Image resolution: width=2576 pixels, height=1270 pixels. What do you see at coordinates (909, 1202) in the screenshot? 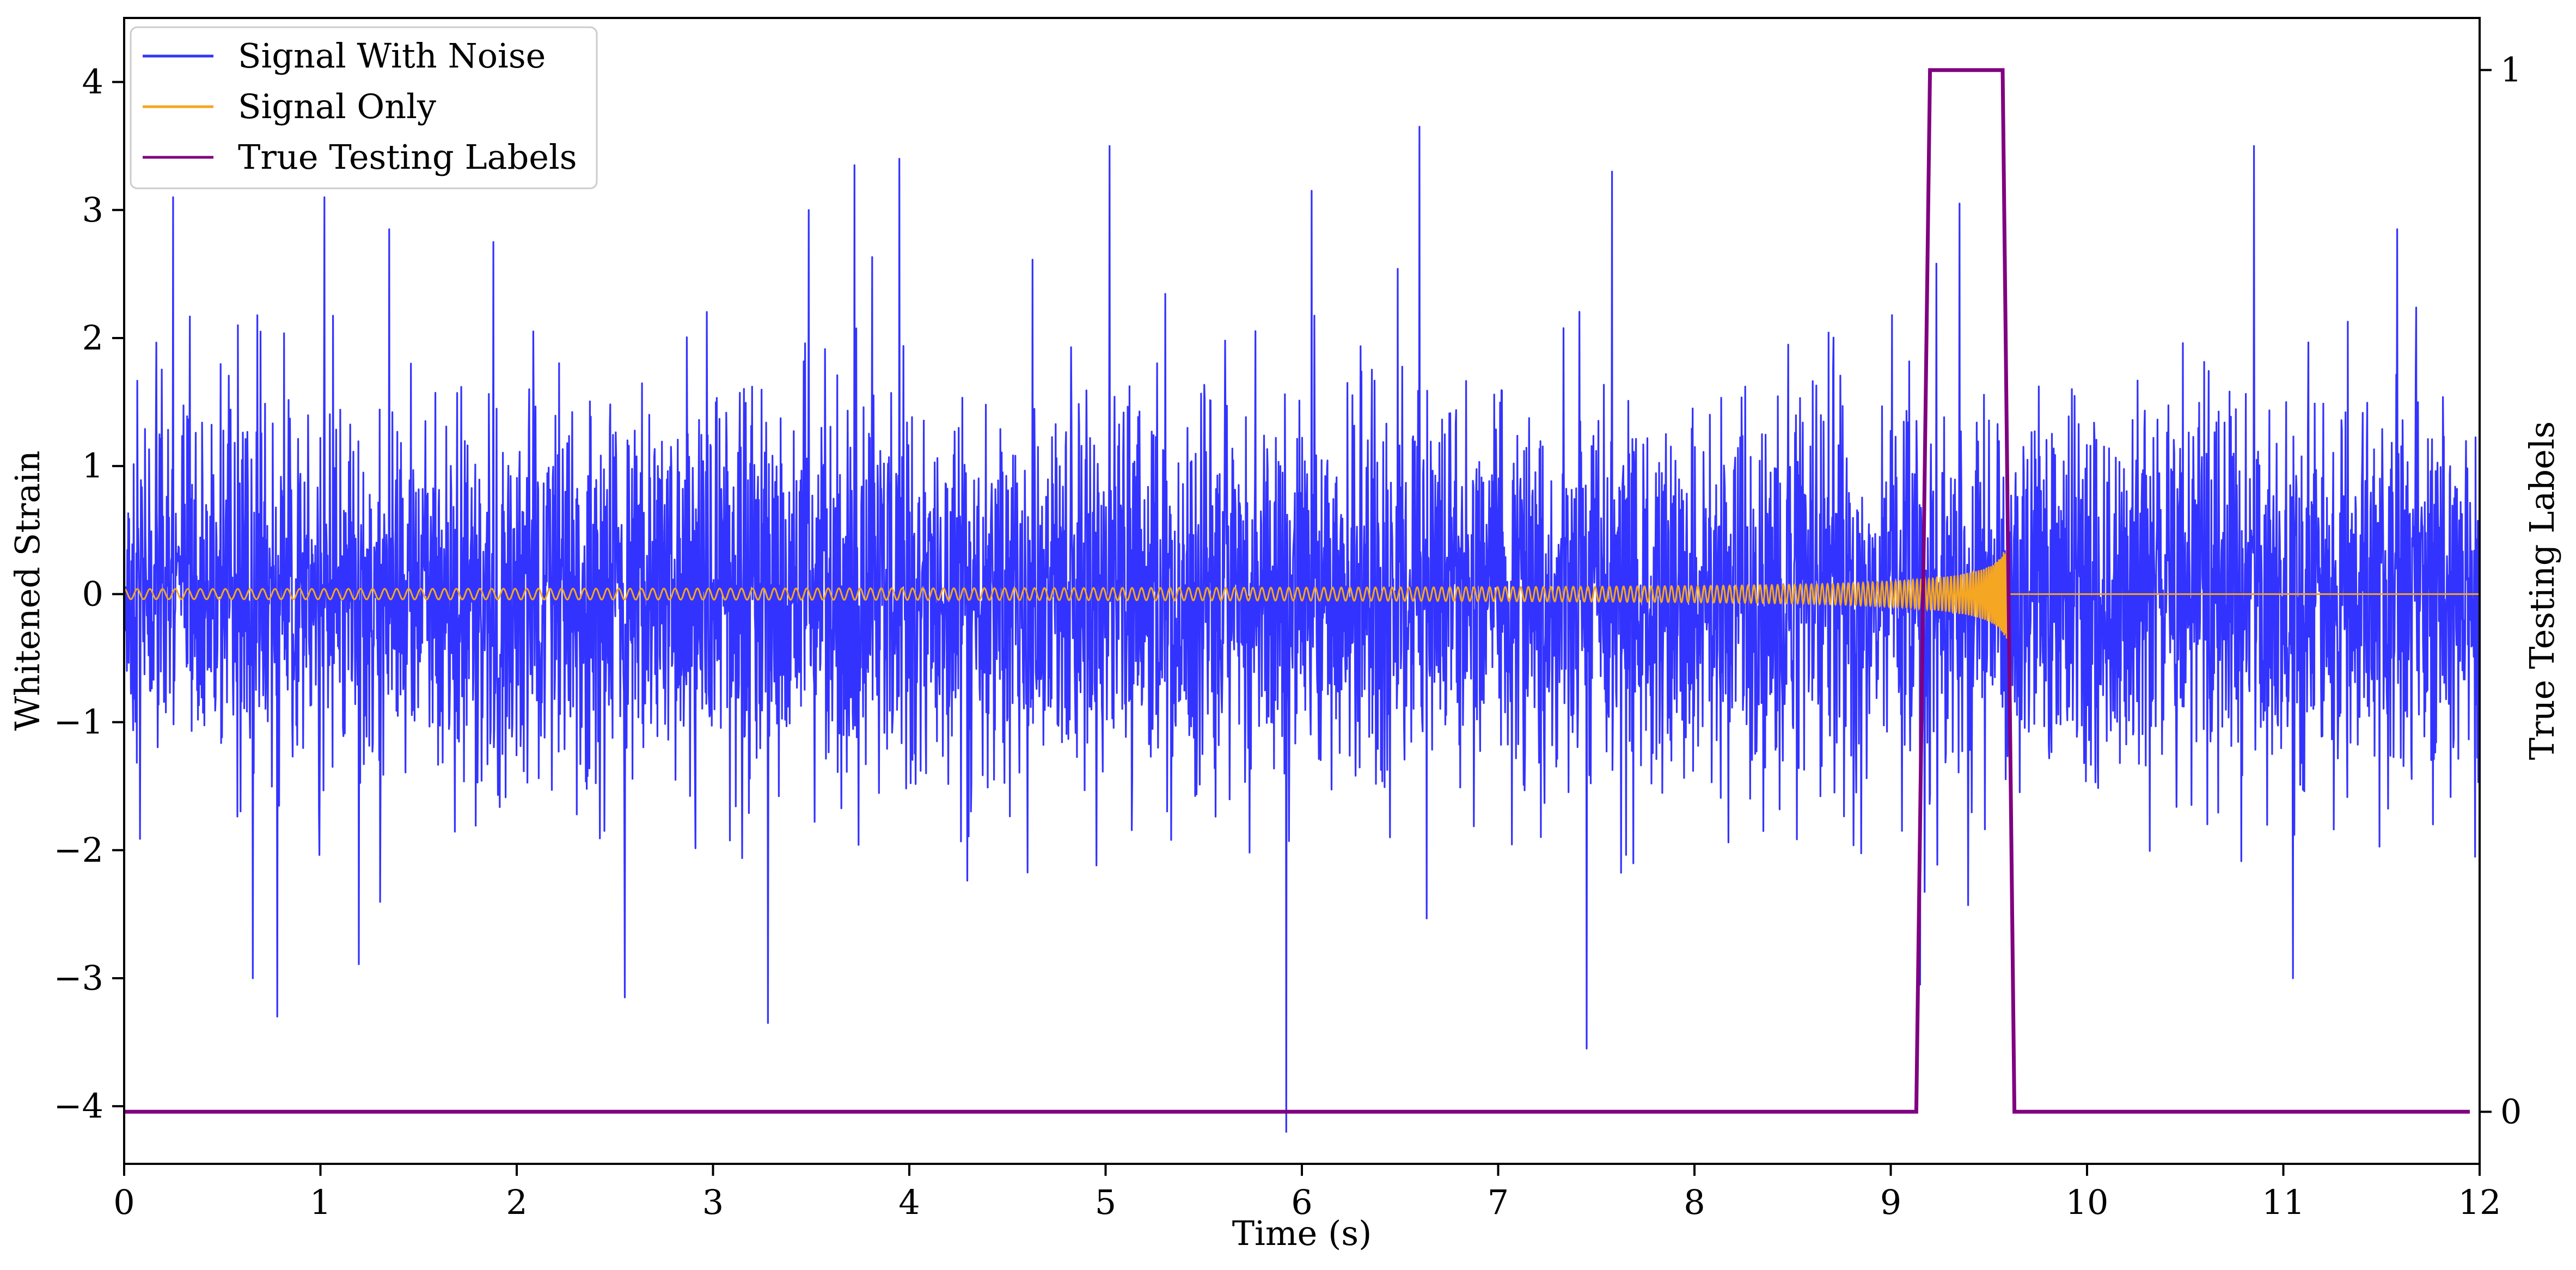
I see `x-tick-label: 4` at bounding box center [909, 1202].